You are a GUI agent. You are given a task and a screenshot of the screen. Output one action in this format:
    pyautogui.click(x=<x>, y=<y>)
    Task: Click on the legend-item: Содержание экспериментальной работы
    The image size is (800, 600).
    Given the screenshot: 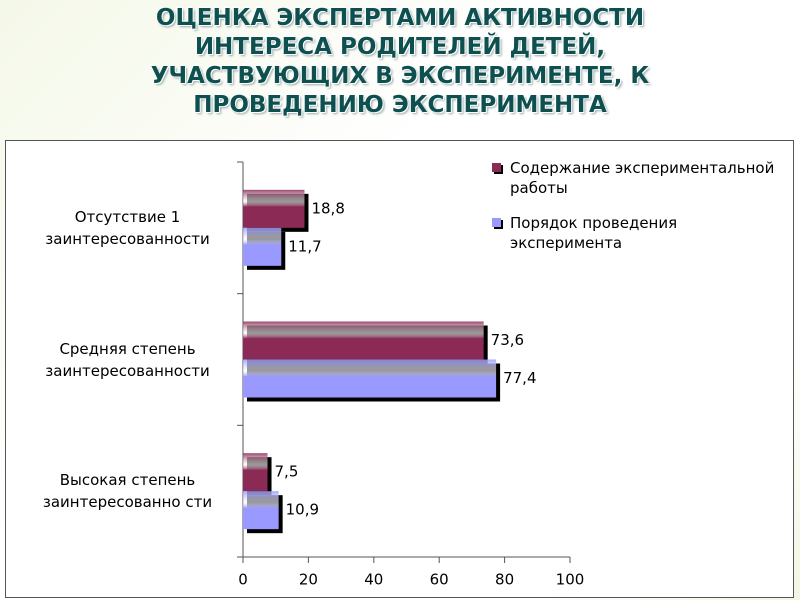 What is the action you would take?
    pyautogui.click(x=641, y=178)
    